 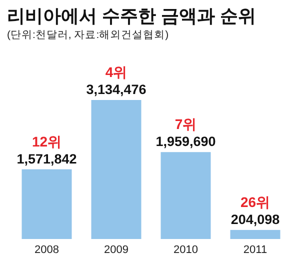 What do you see at coordinates (185, 124) in the screenshot?
I see `annotation: 7위` at bounding box center [185, 124].